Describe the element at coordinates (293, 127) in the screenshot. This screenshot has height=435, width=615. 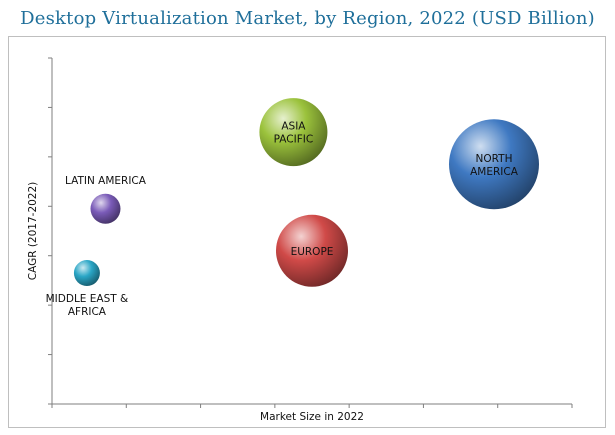
I see `bubble-label-asia-pacific: ASIA` at that location.